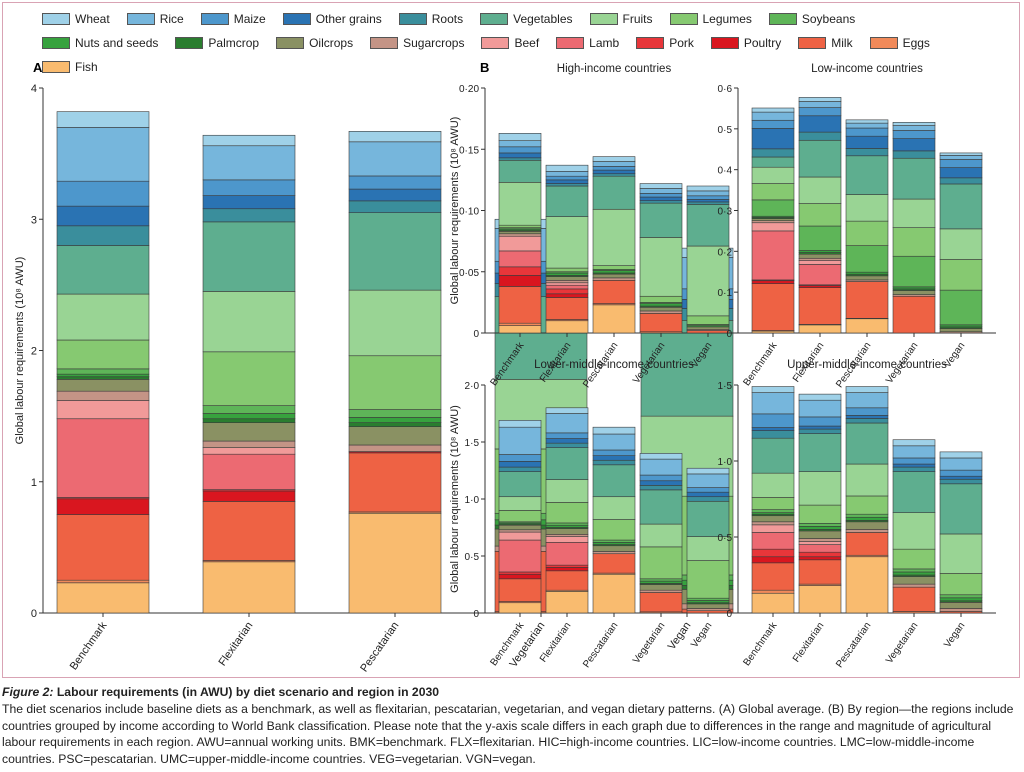  Describe the element at coordinates (38, 67) in the screenshot. I see `panel-label-a: A` at that location.